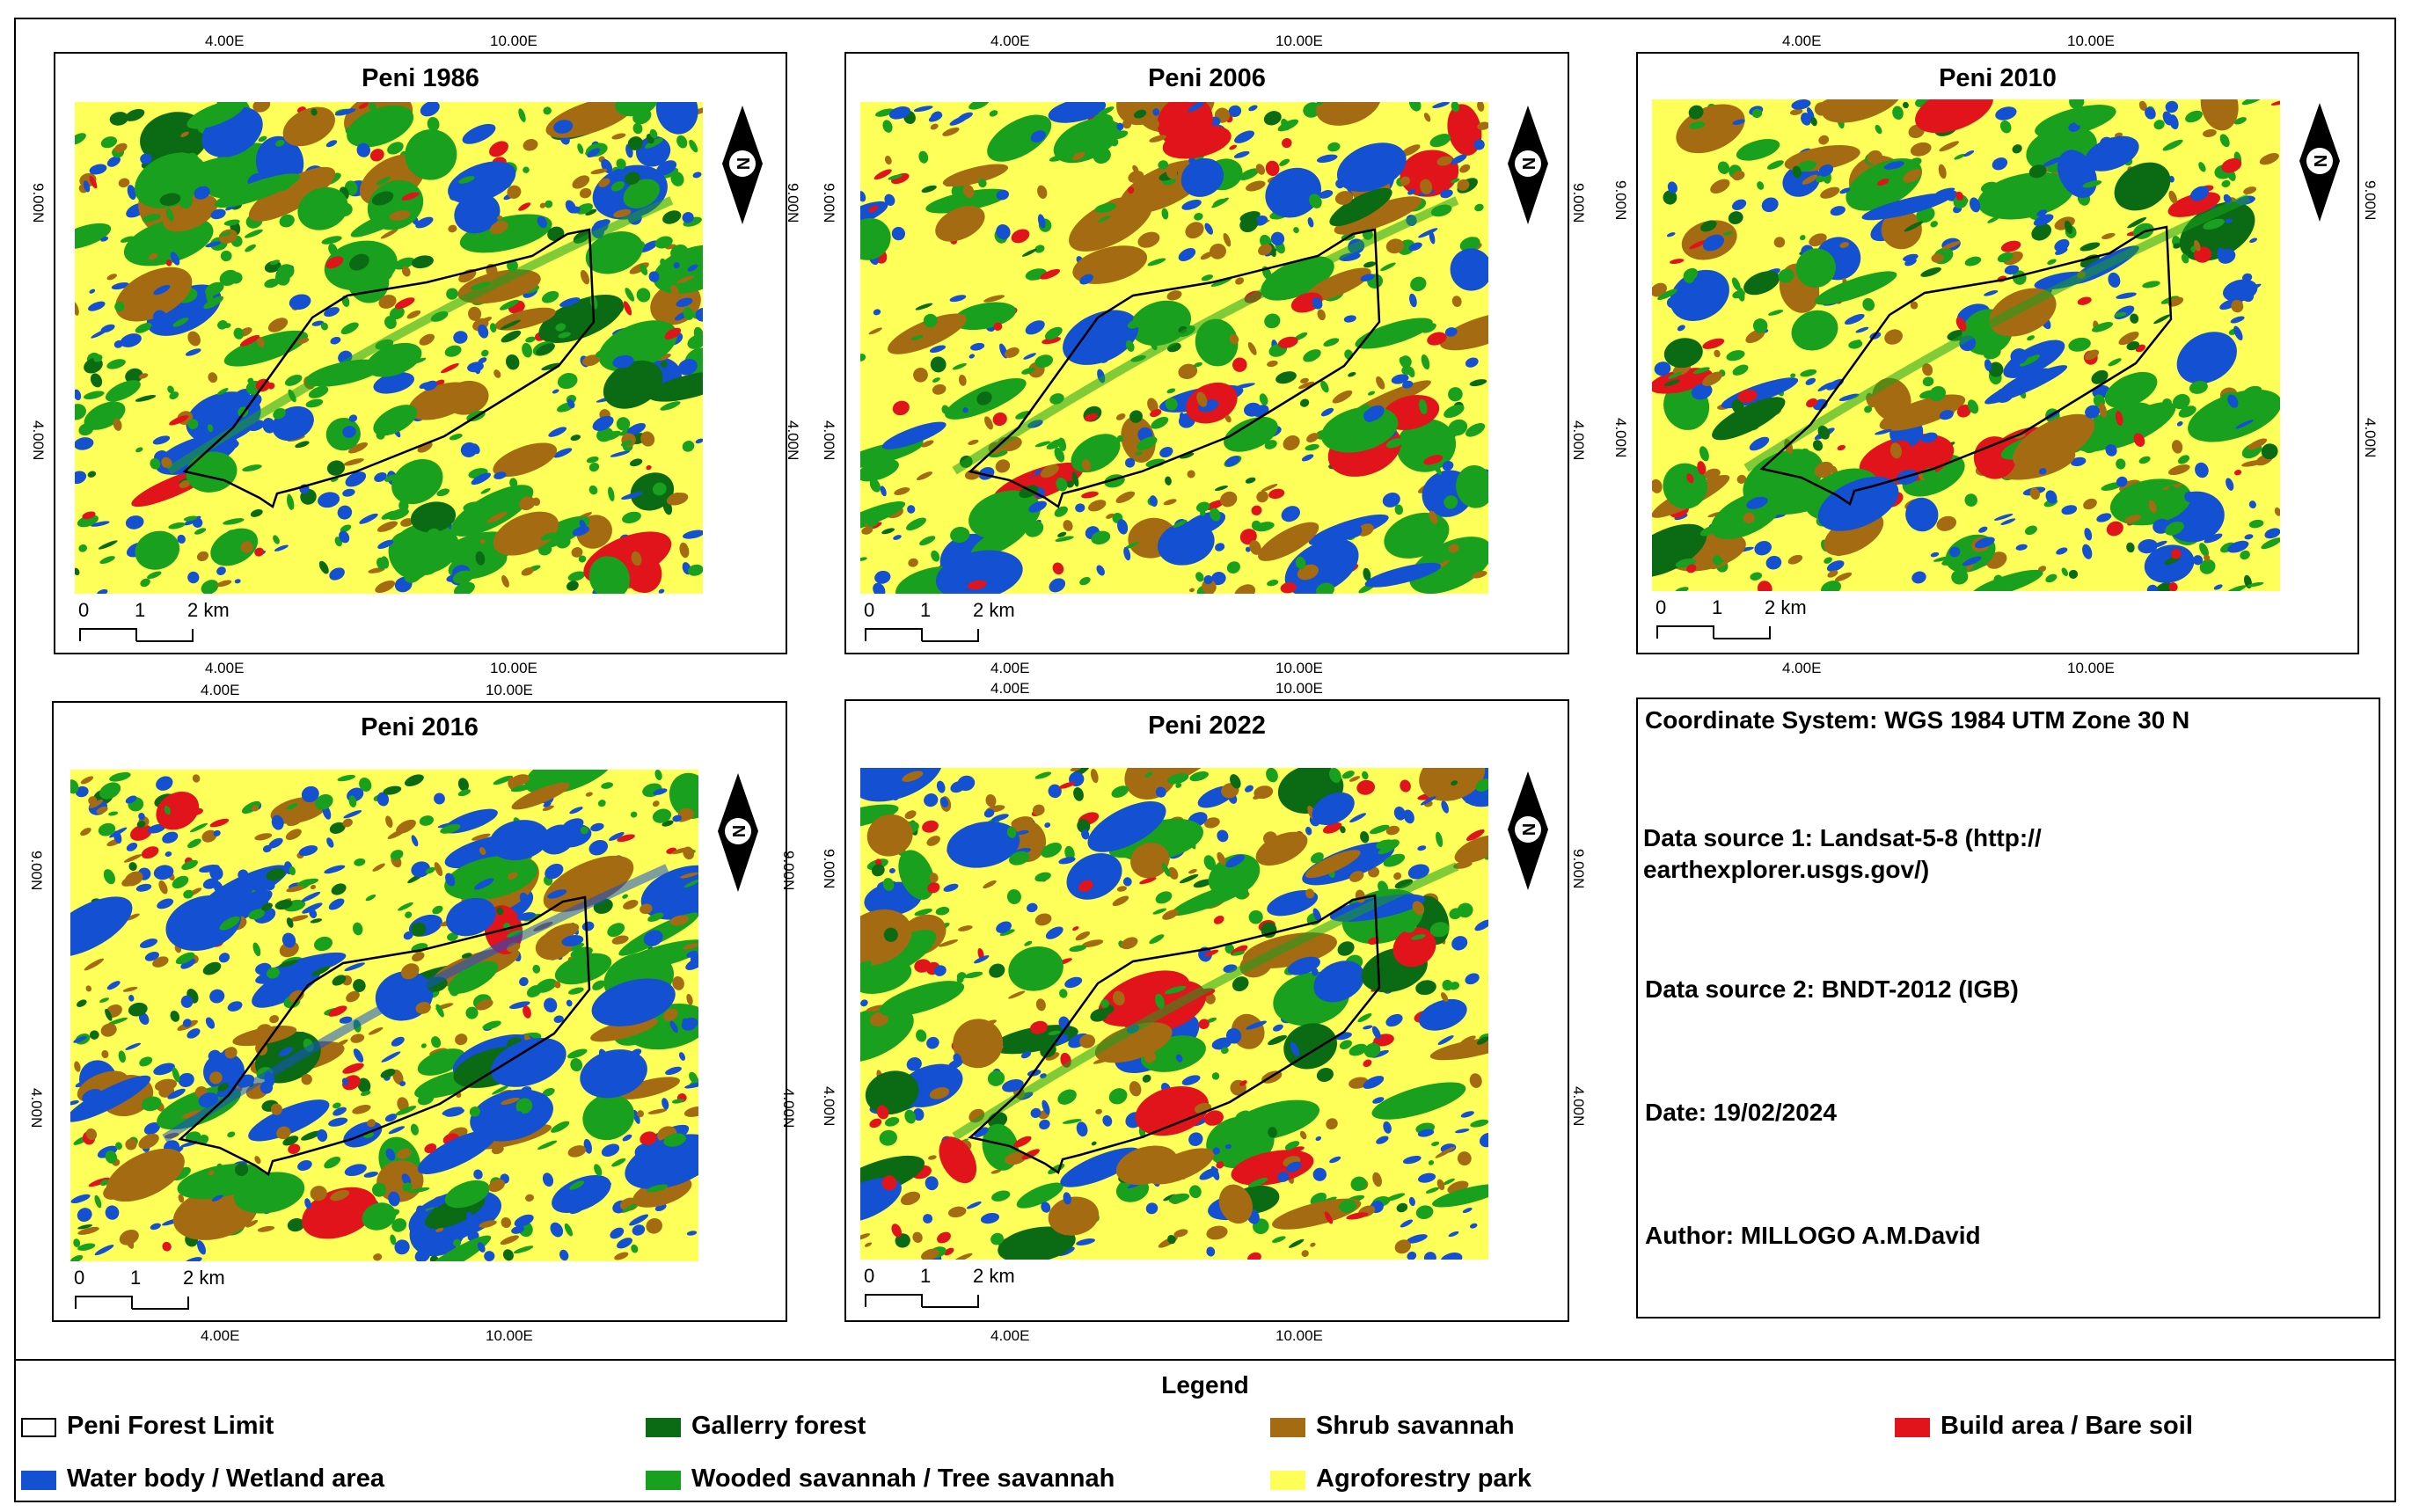 The height and width of the screenshot is (1512, 2412). What do you see at coordinates (2067, 1426) in the screenshot?
I see `legend-label-build-area: Build area / Bare soil` at bounding box center [2067, 1426].